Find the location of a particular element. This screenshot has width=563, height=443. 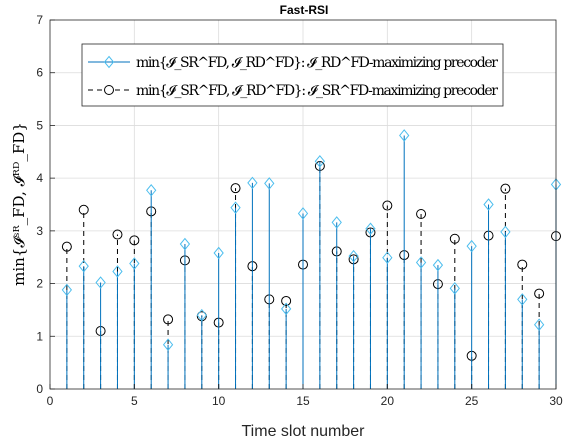

x-axis-label: Time slot number is located at coordinates (304, 431).